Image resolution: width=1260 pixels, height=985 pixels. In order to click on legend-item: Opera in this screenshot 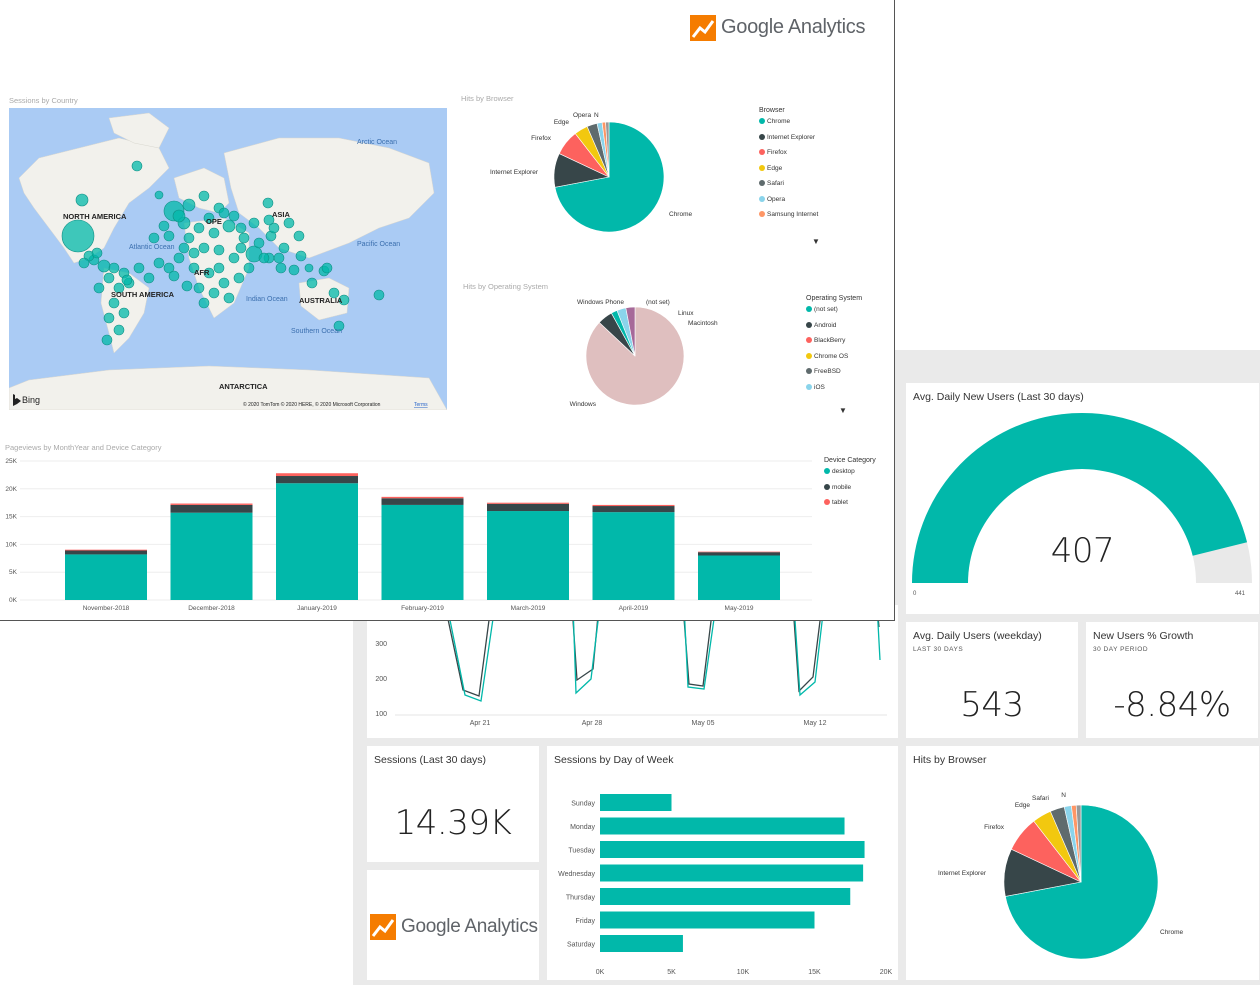, I will do `click(788, 200)`.